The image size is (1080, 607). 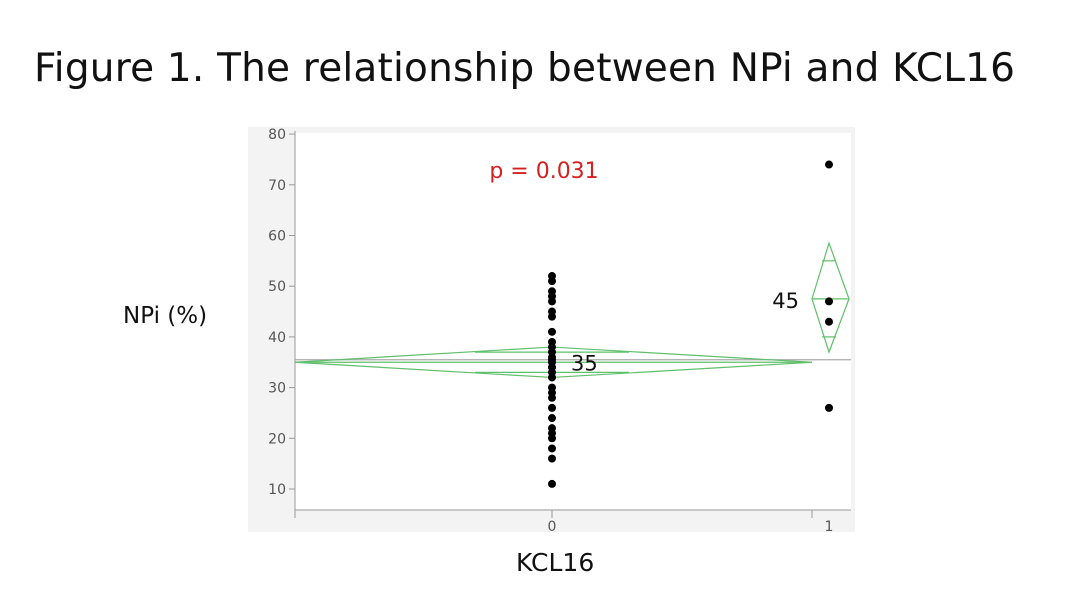 I want to click on y-tick-label: 60, so click(x=277, y=237).